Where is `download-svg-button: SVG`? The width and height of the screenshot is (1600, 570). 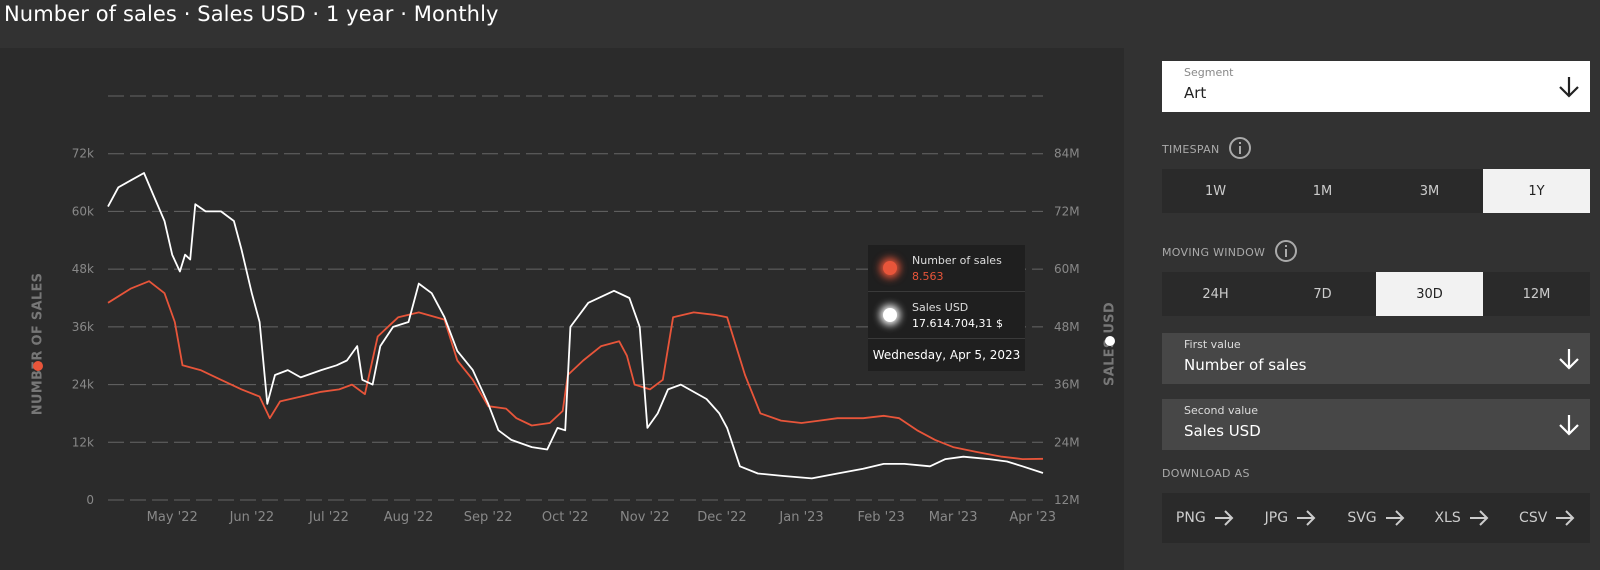 download-svg-button: SVG is located at coordinates (1376, 518).